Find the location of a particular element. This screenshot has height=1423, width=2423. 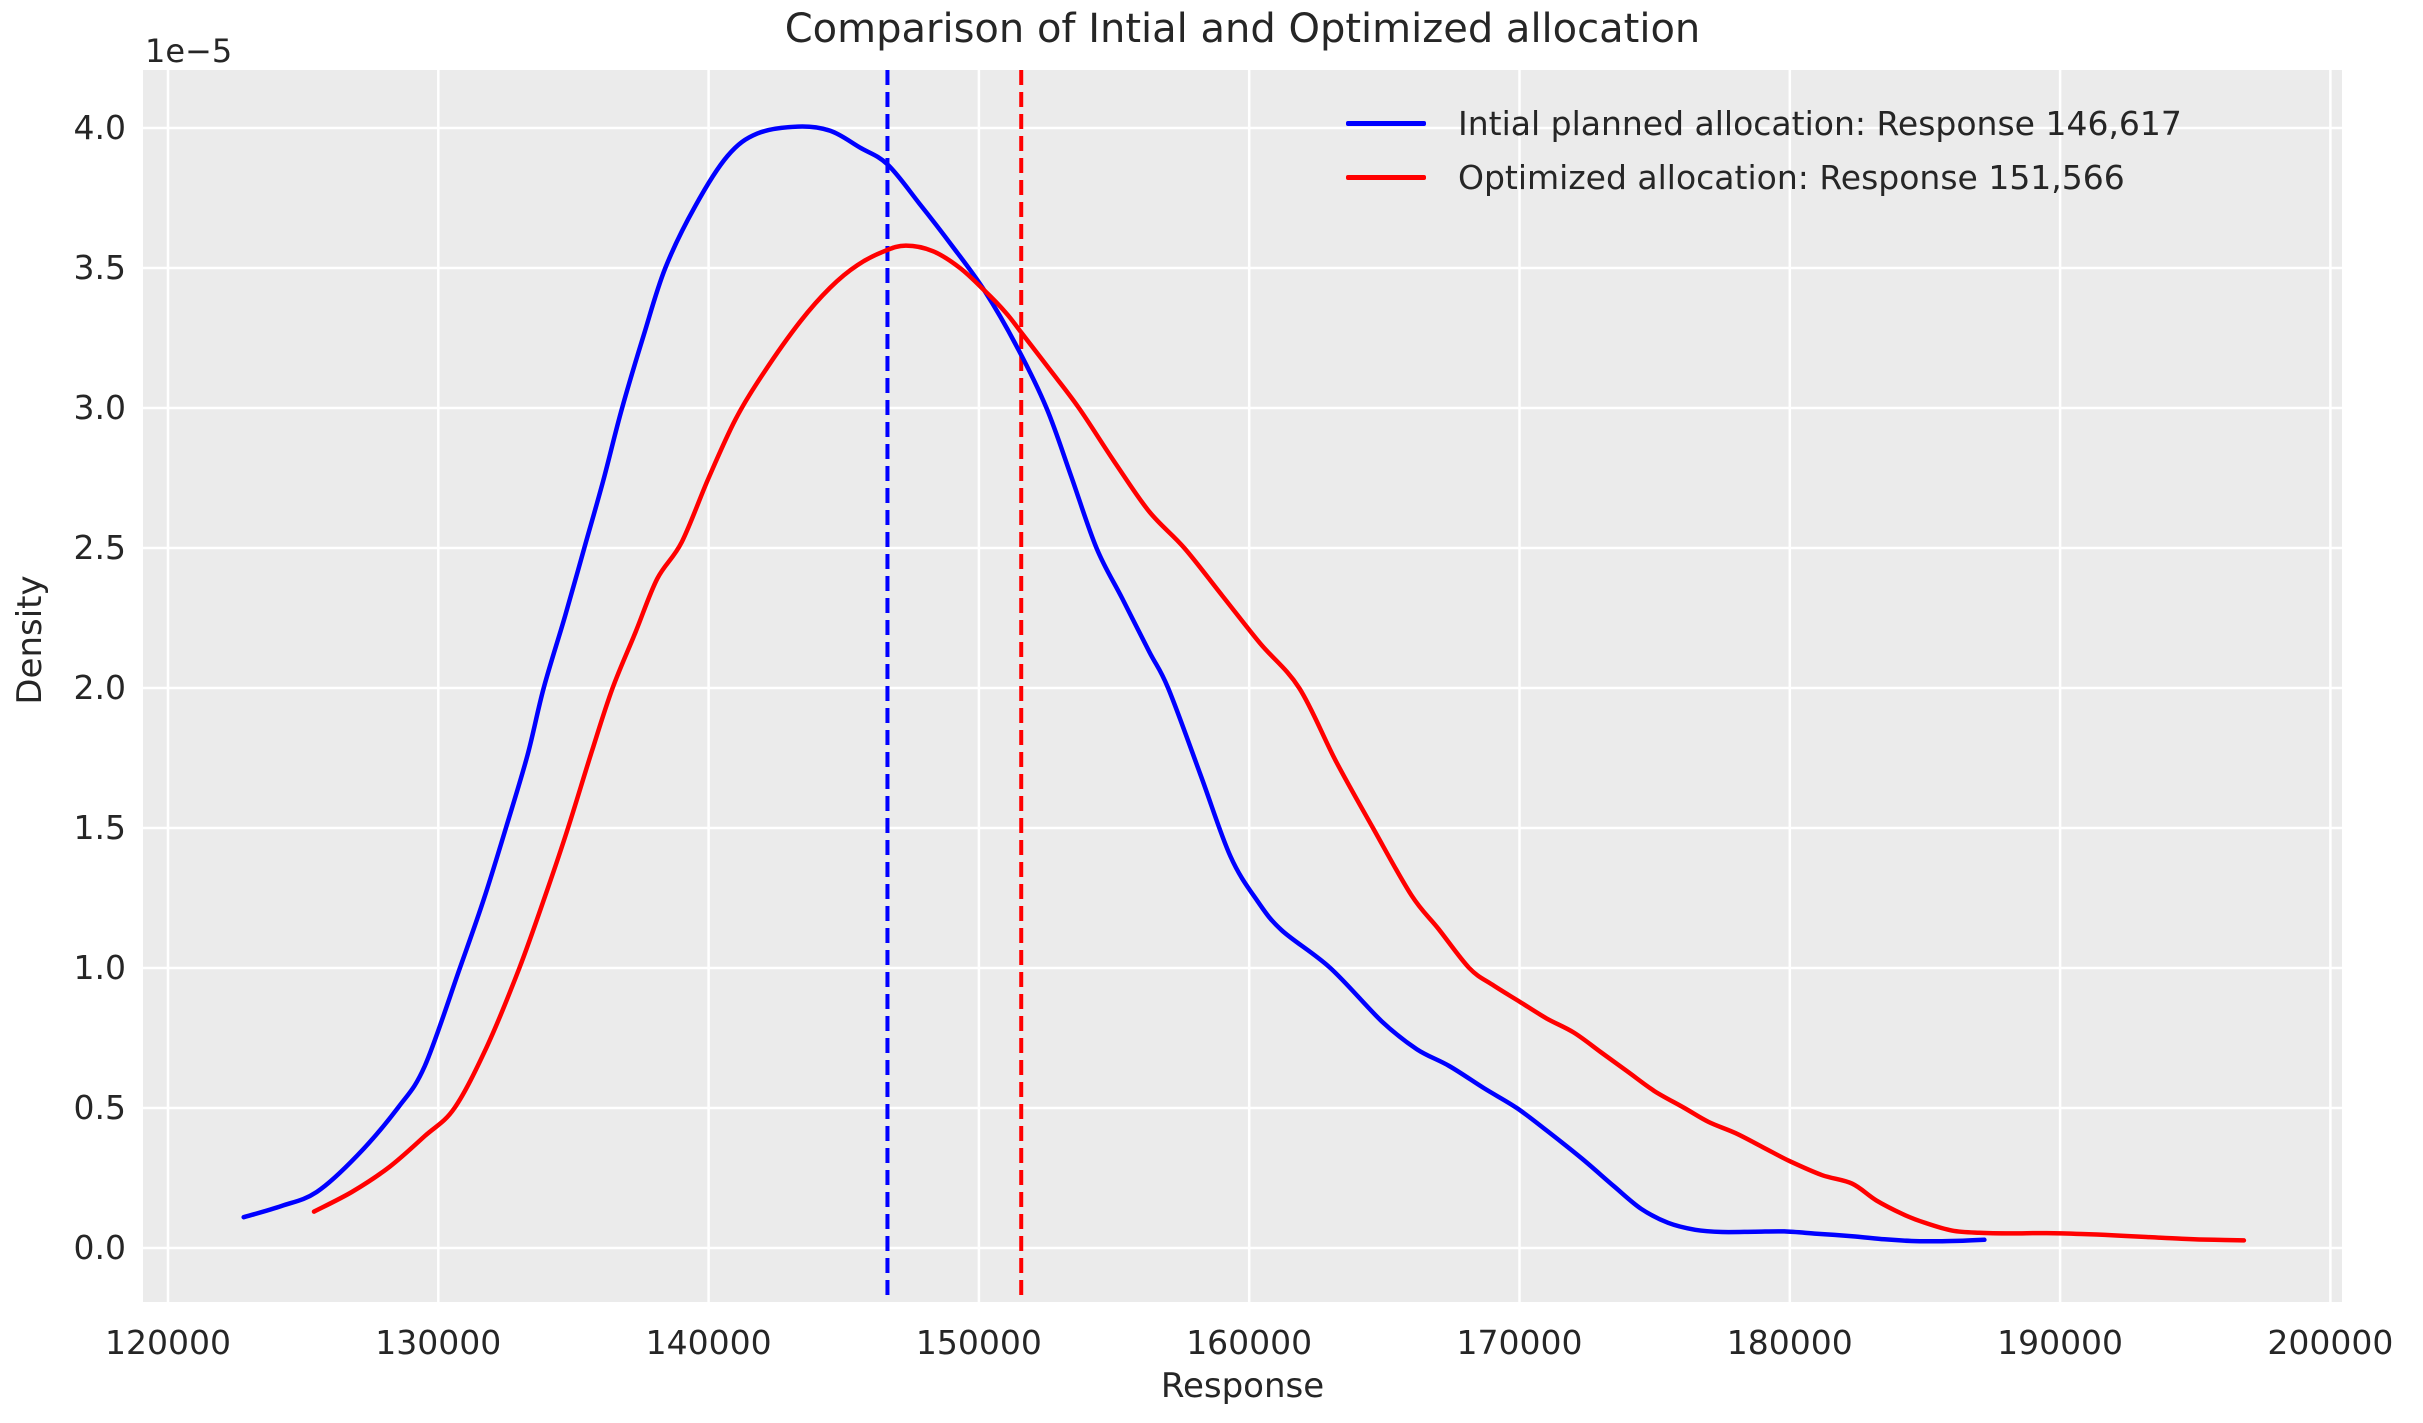

y-tick-label: 3.5 is located at coordinates (99, 267).